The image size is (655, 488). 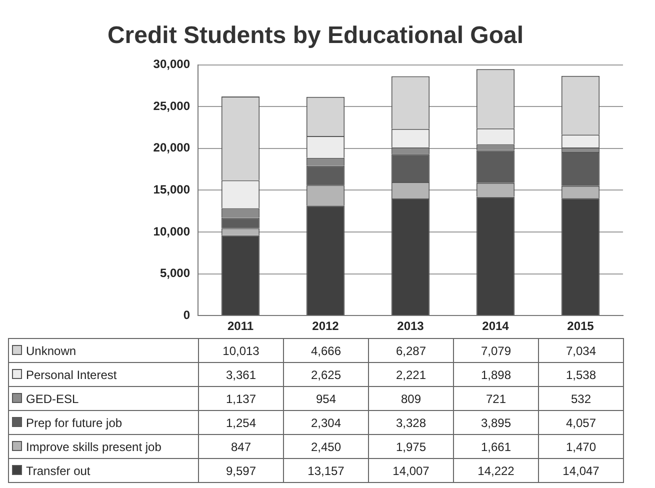 What do you see at coordinates (411, 446) in the screenshot?
I see `data-label: 1,975` at bounding box center [411, 446].